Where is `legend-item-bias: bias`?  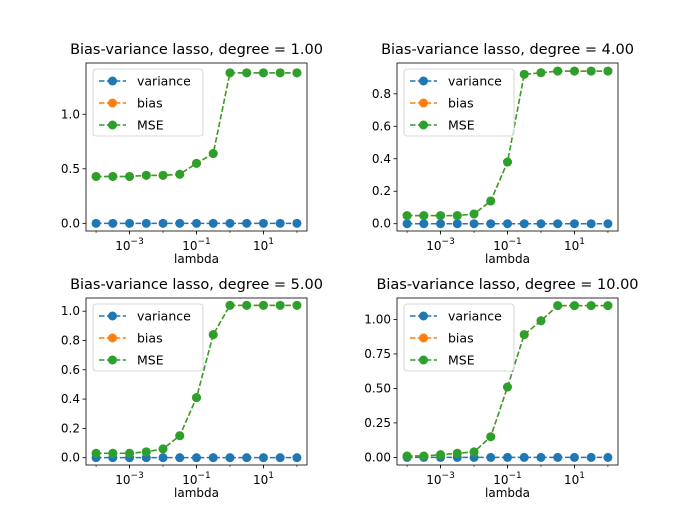 legend-item-bias: bias is located at coordinates (442, 103).